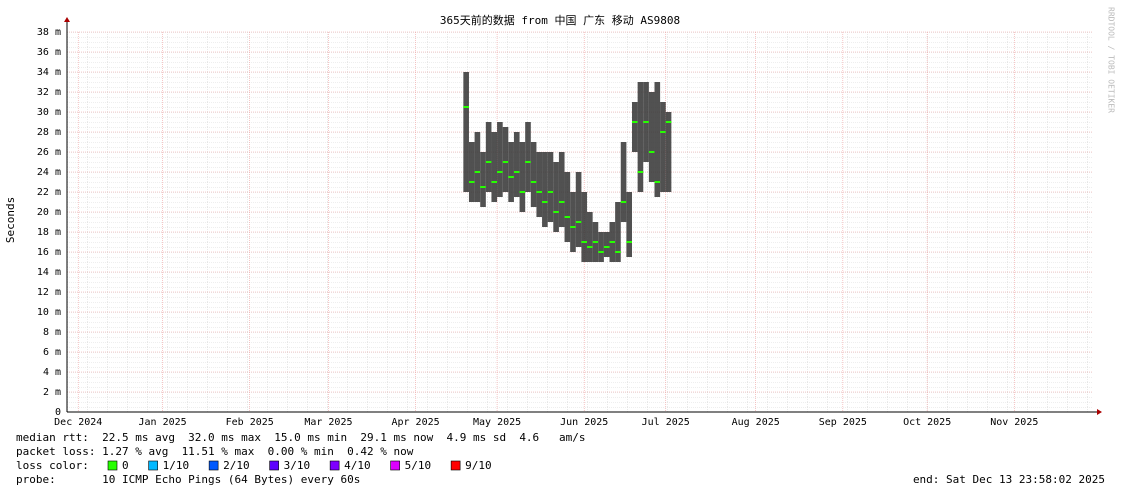 The image size is (1121, 494). I want to click on y-tick-label: 10 m, so click(49, 312).